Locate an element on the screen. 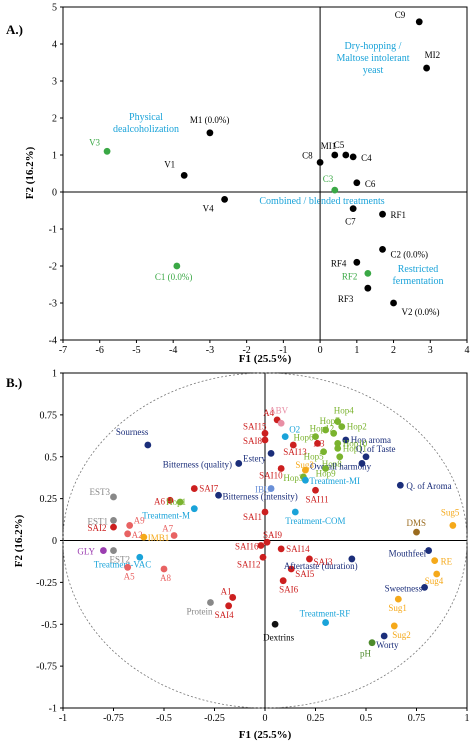  panel-b-point-label-bitterness-intensity: Bitterness (intensity) is located at coordinates (260, 496).